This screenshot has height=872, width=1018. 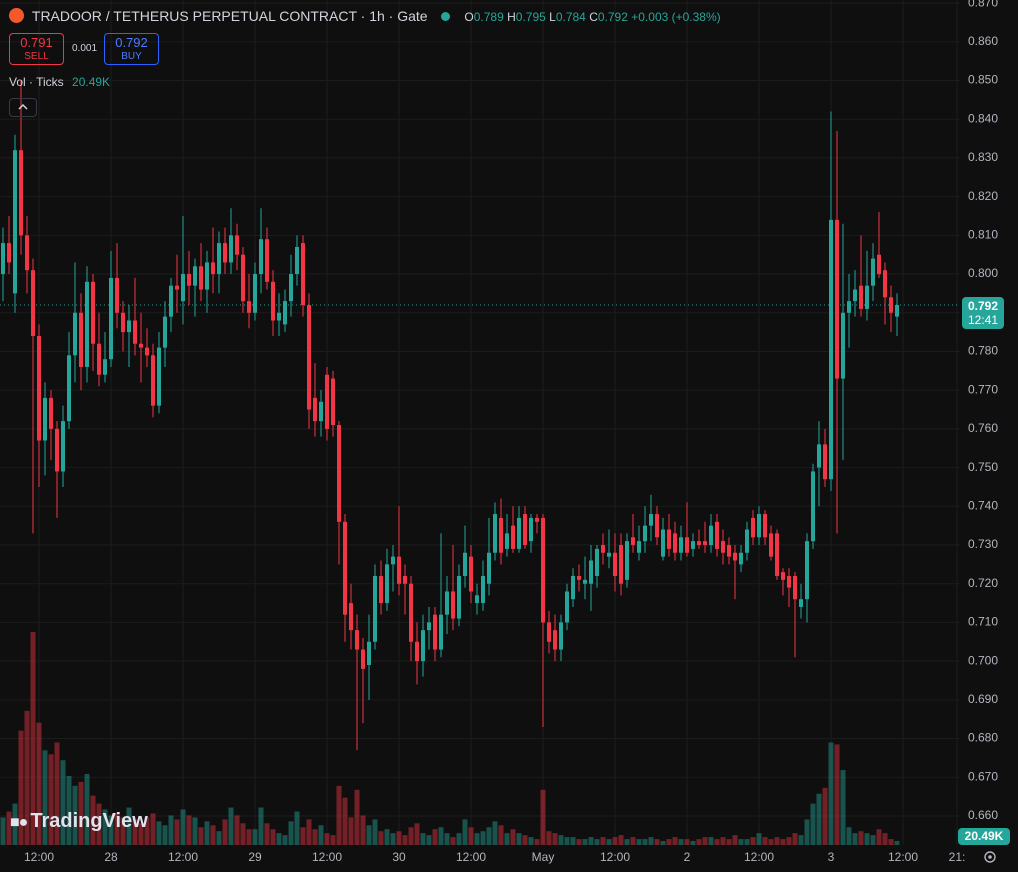 What do you see at coordinates (983, 505) in the screenshot?
I see `y-tick-label: 0.740` at bounding box center [983, 505].